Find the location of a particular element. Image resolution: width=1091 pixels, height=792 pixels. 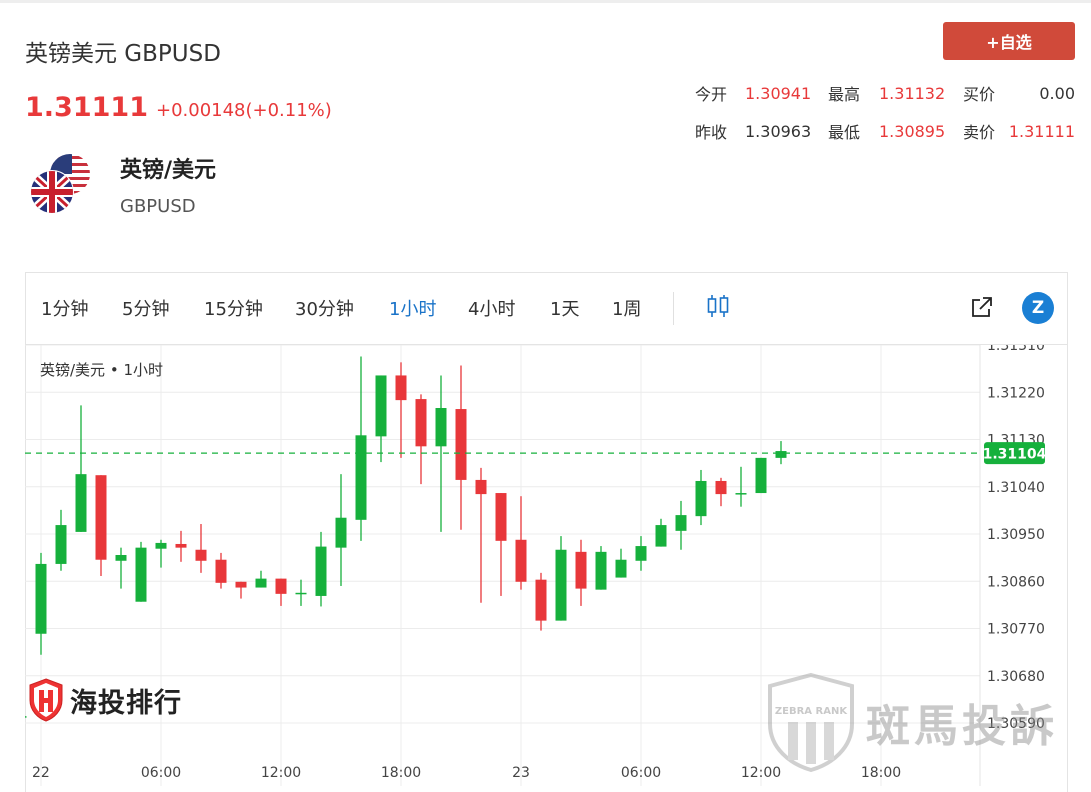

current-price-label: 1.31104 is located at coordinates (1015, 455).